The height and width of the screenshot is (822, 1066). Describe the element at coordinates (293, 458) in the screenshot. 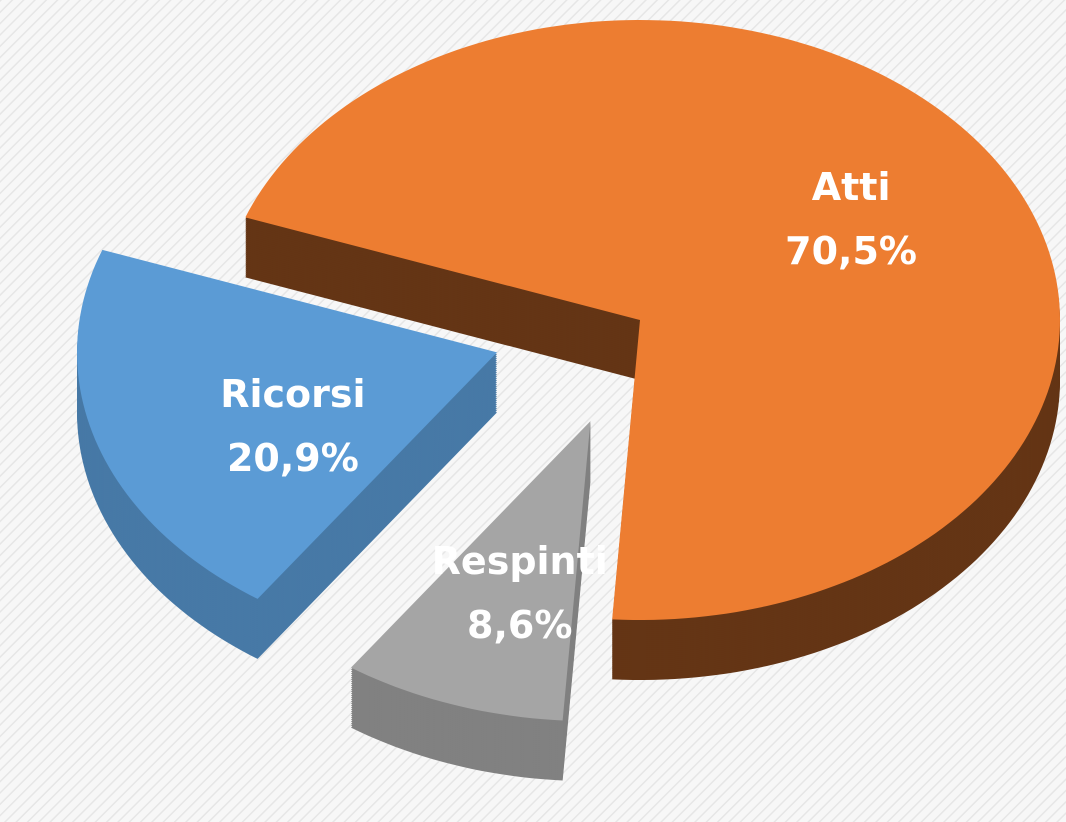

I see `slice-value-label: 20,9%` at that location.